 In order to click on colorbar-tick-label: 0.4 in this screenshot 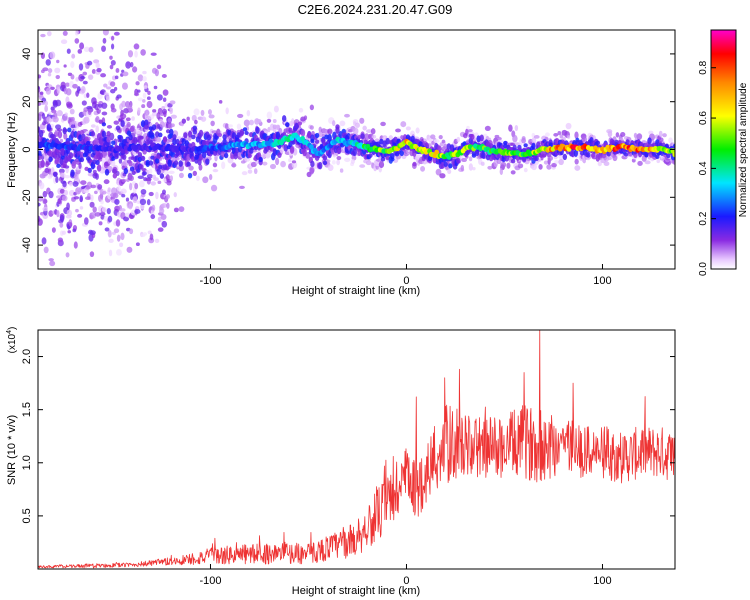, I will do `click(703, 168)`.